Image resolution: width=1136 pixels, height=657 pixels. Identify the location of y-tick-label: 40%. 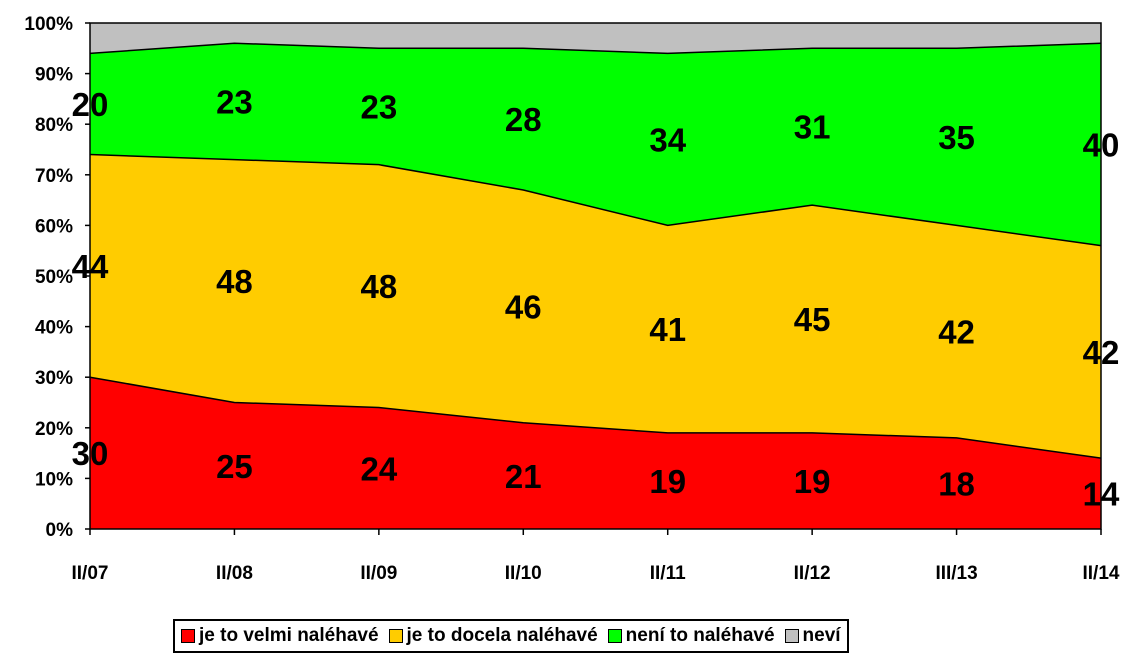
(54, 328).